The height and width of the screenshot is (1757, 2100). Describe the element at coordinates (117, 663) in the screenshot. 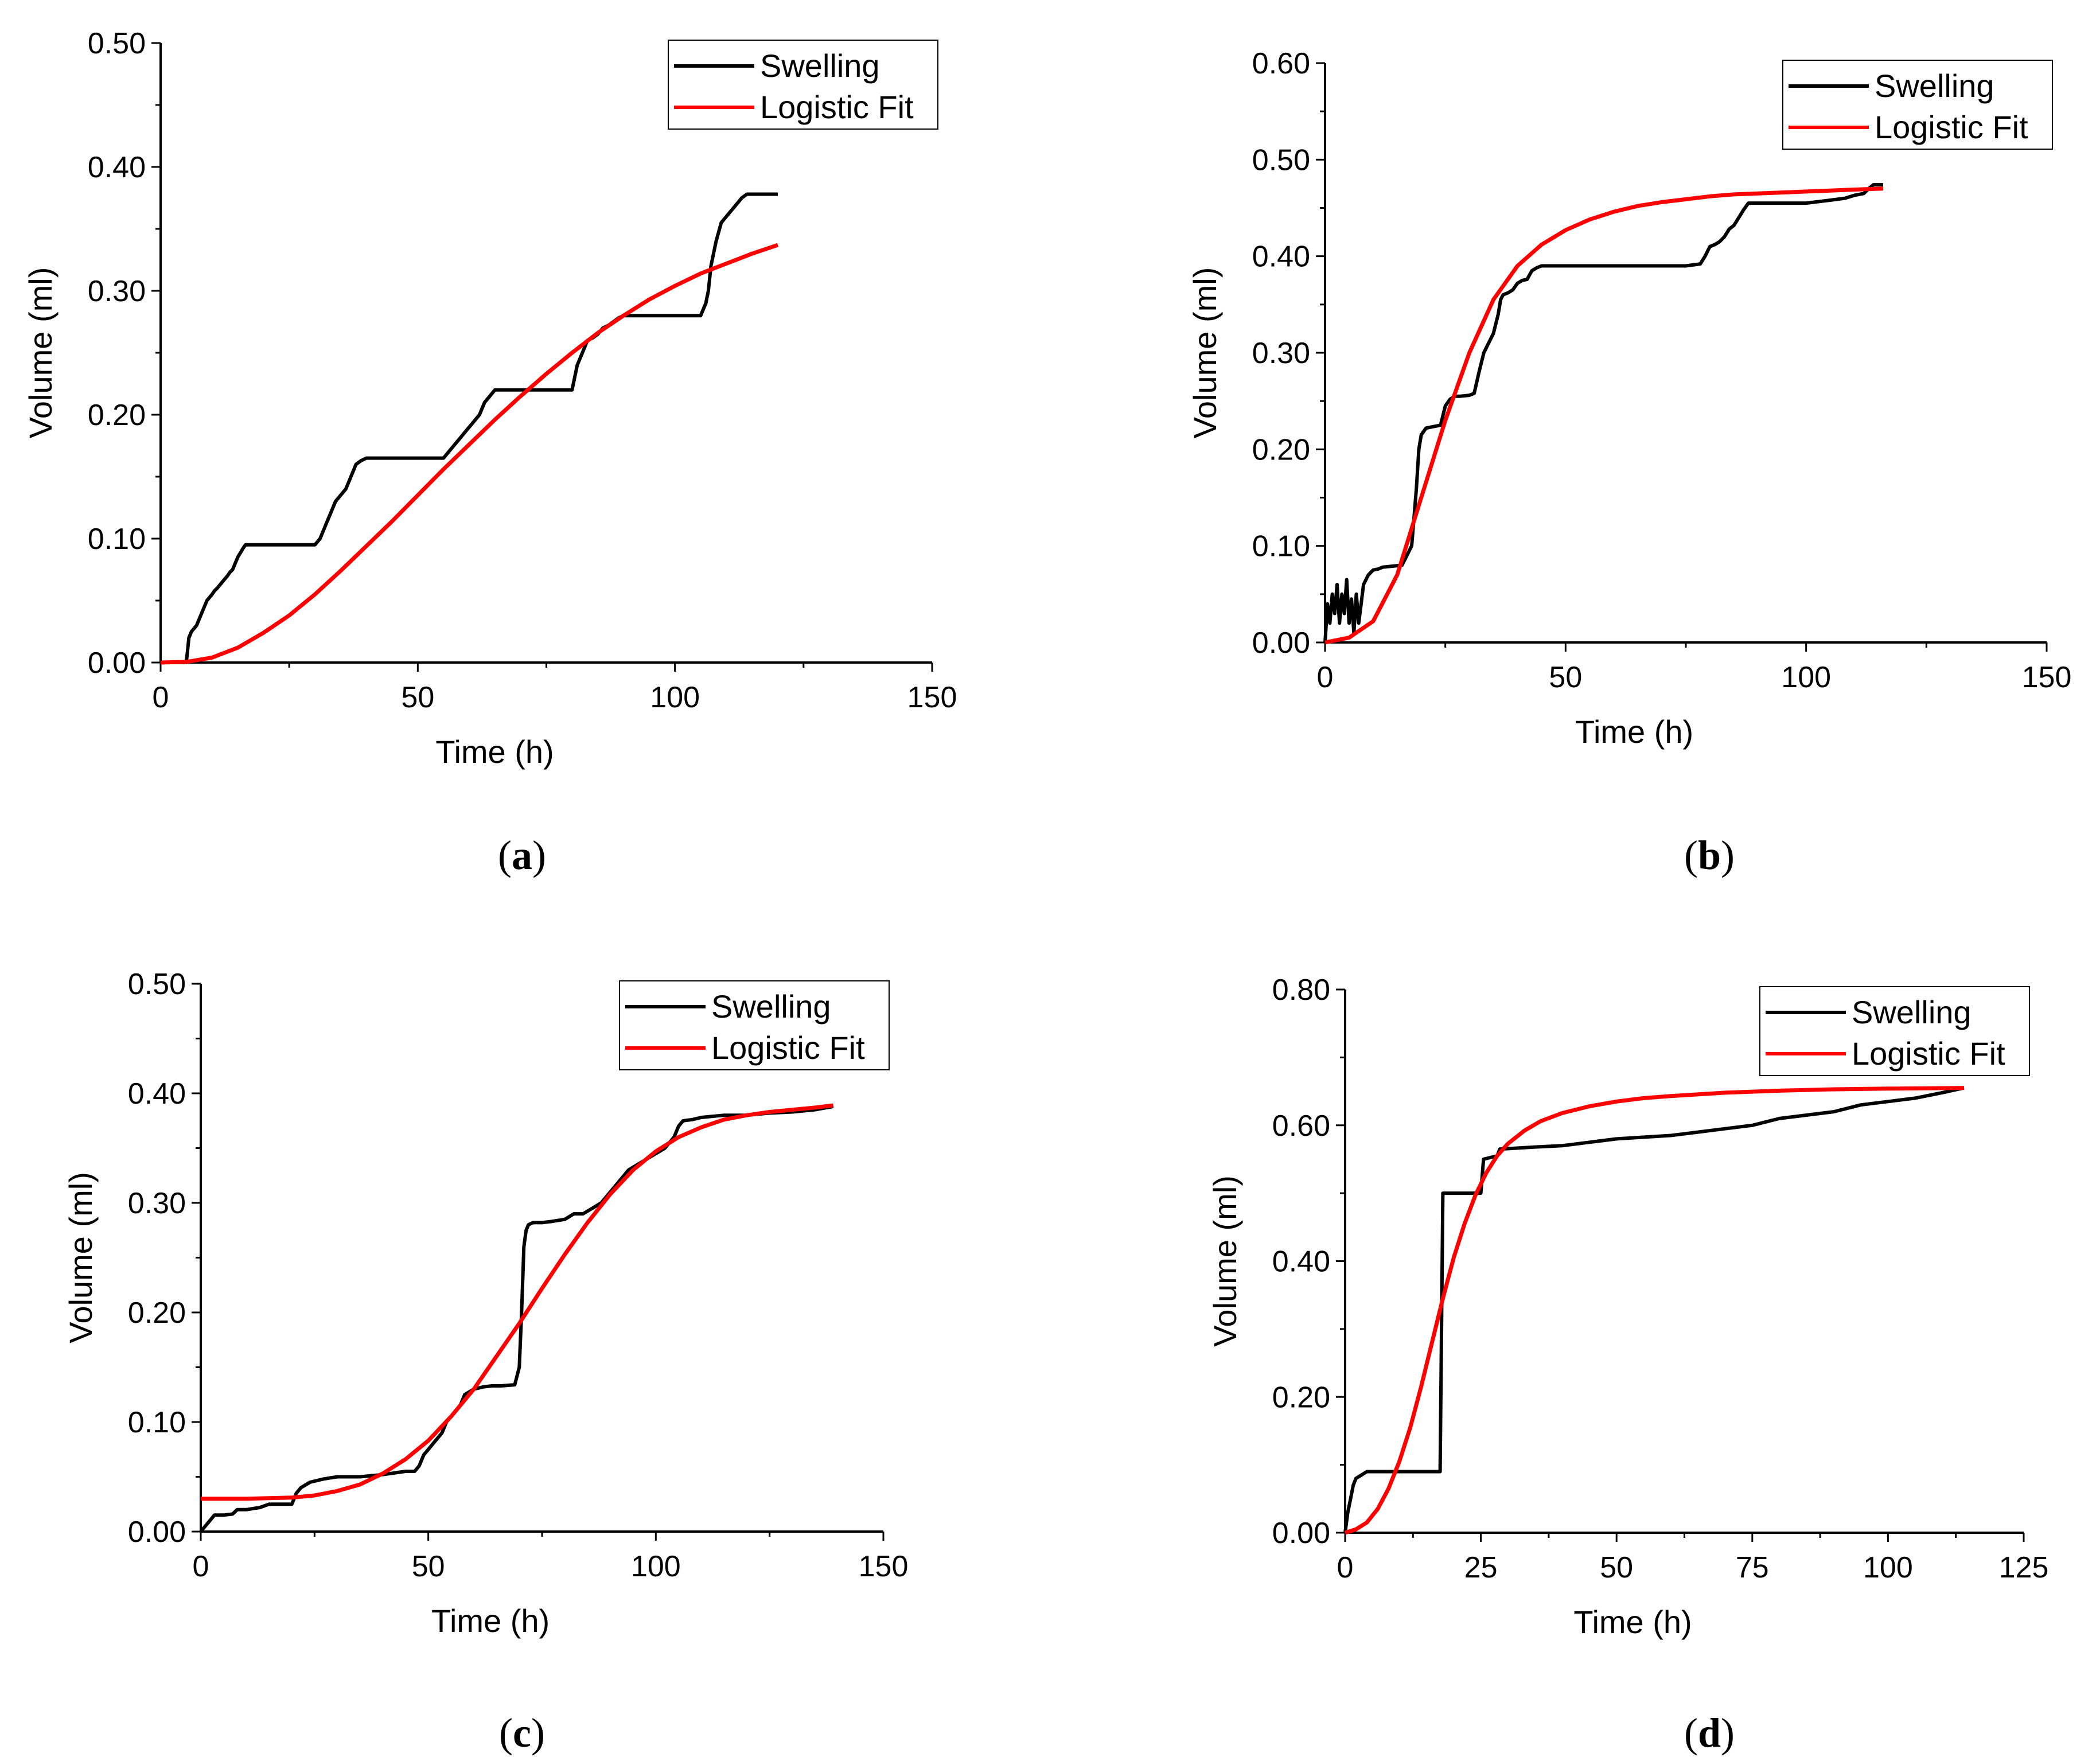

I see `y-tick-label-a: 0.00` at that location.